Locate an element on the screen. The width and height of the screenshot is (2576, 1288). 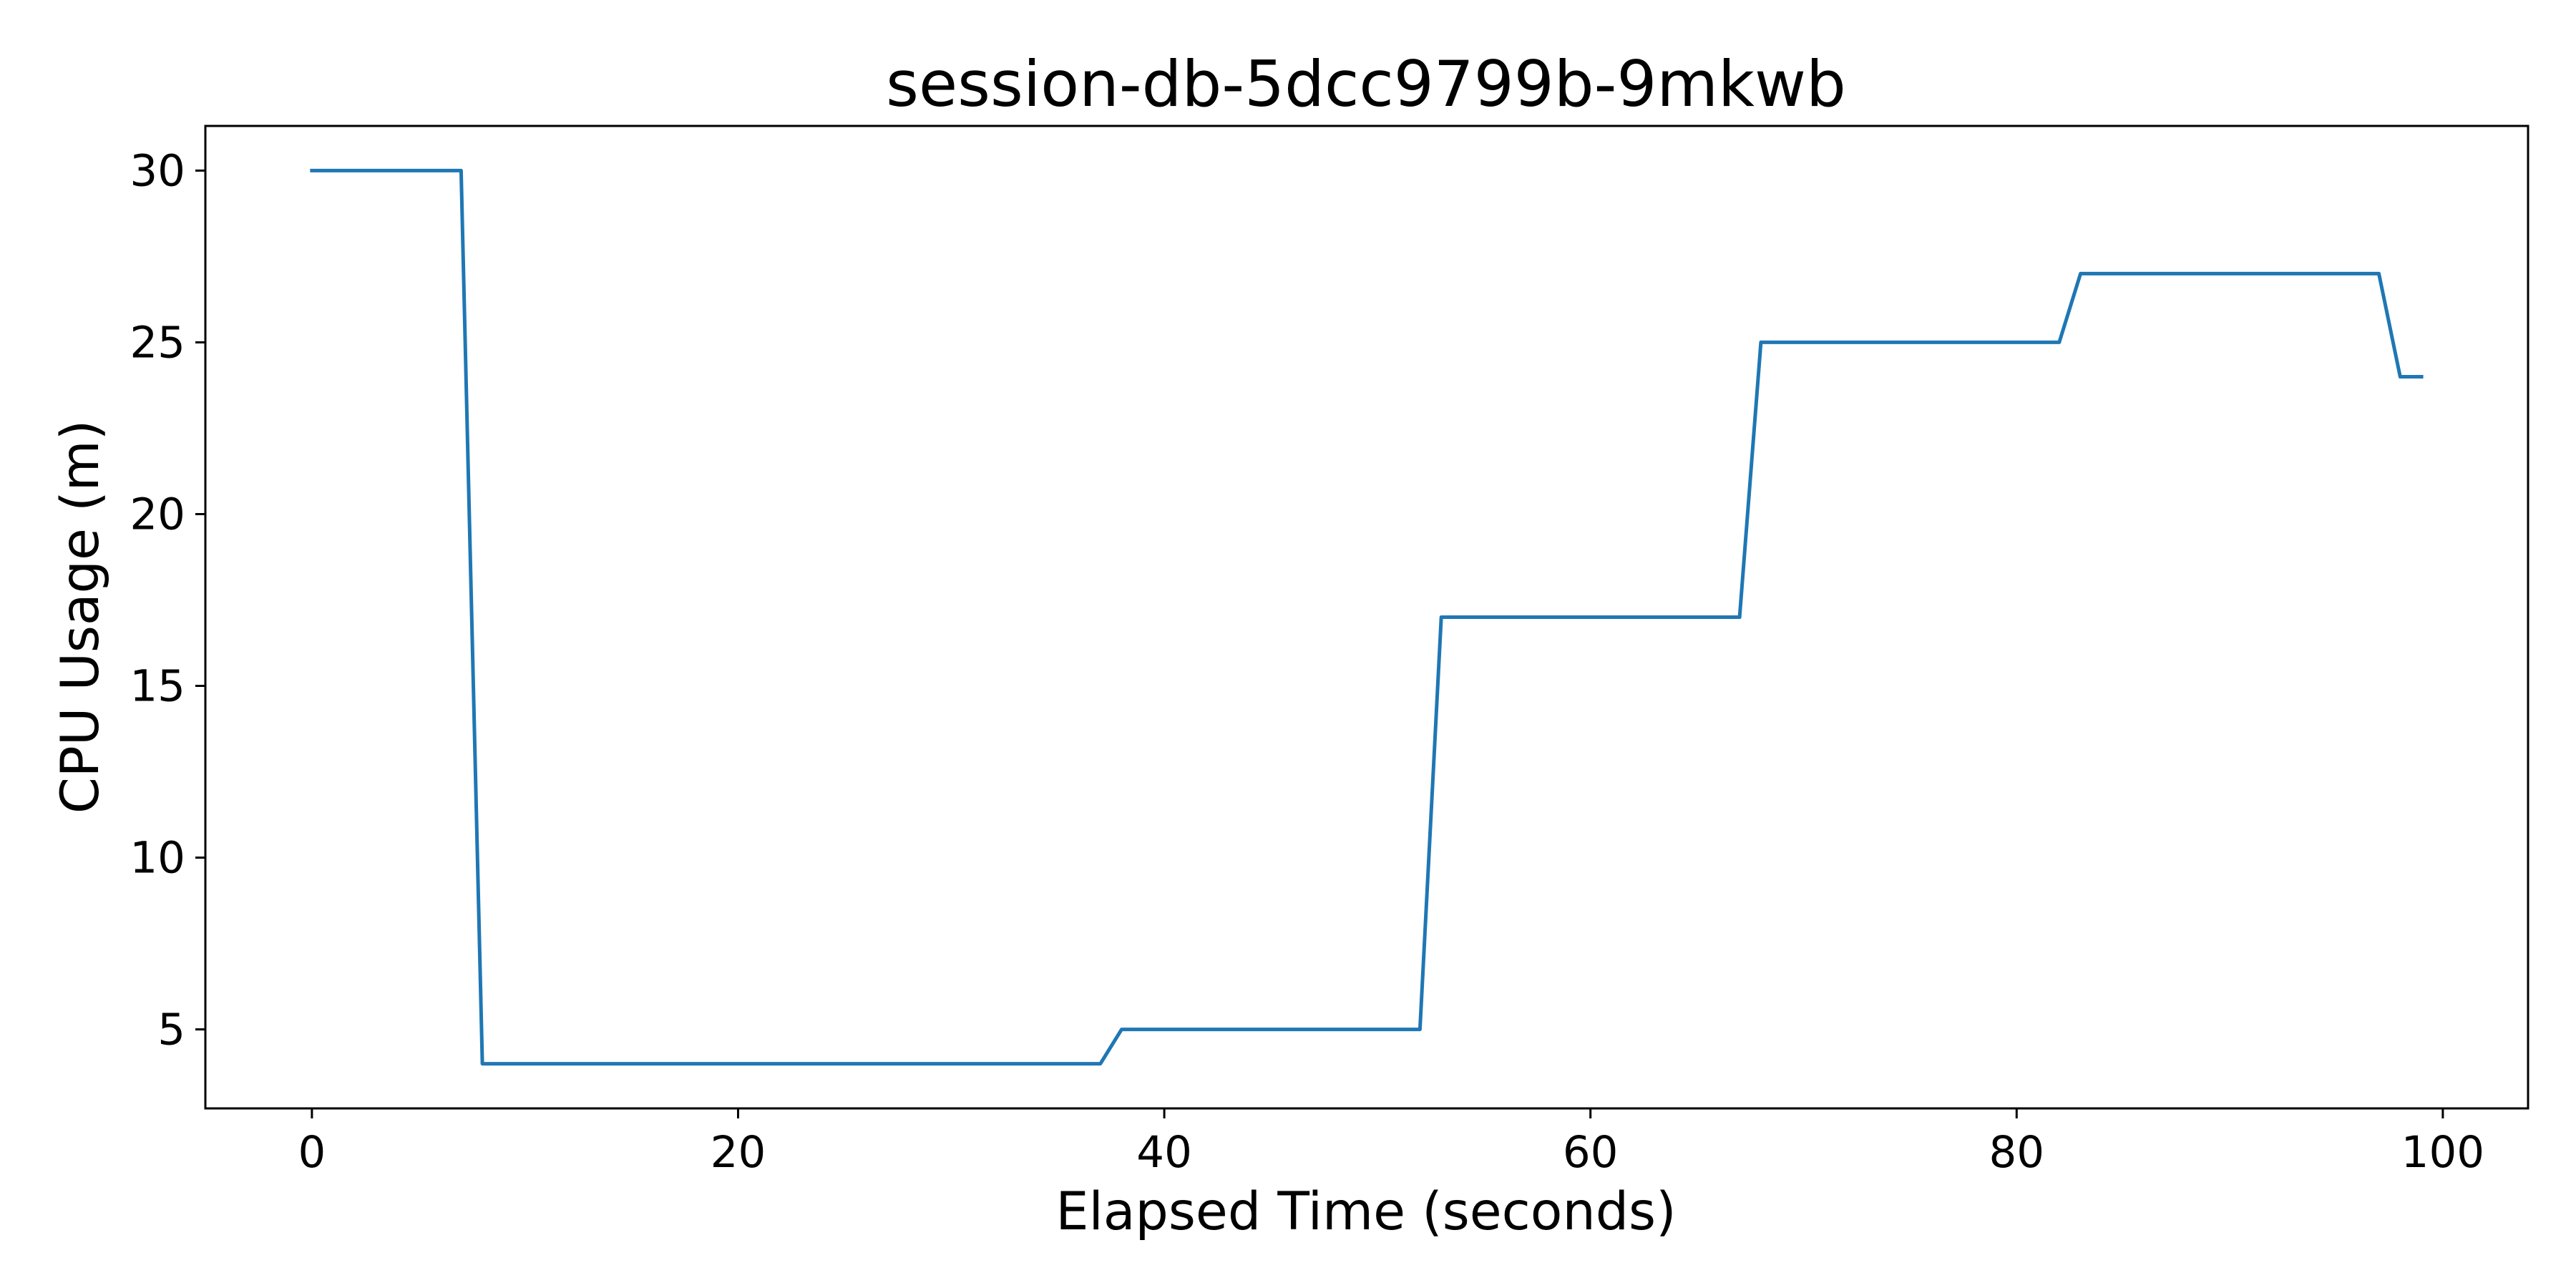
x-tick-label: 60 is located at coordinates (1591, 1152).